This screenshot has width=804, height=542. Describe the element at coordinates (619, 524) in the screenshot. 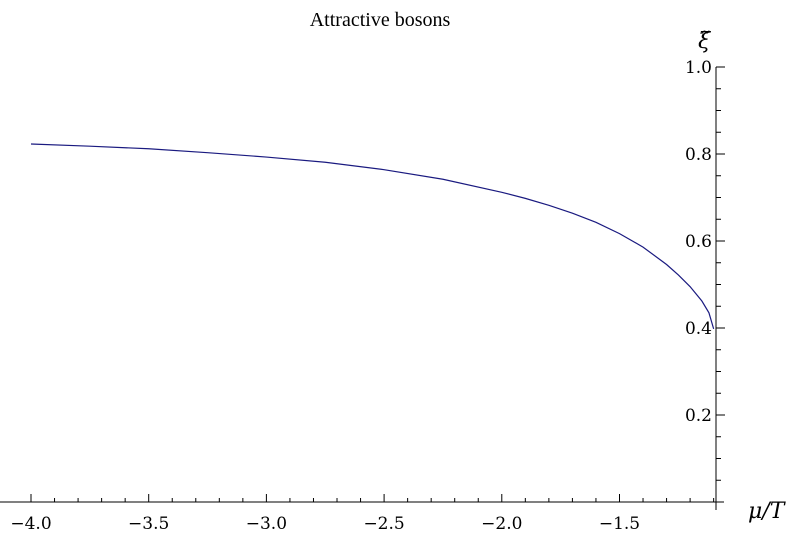

I see `x-tick-label: −1.5` at that location.